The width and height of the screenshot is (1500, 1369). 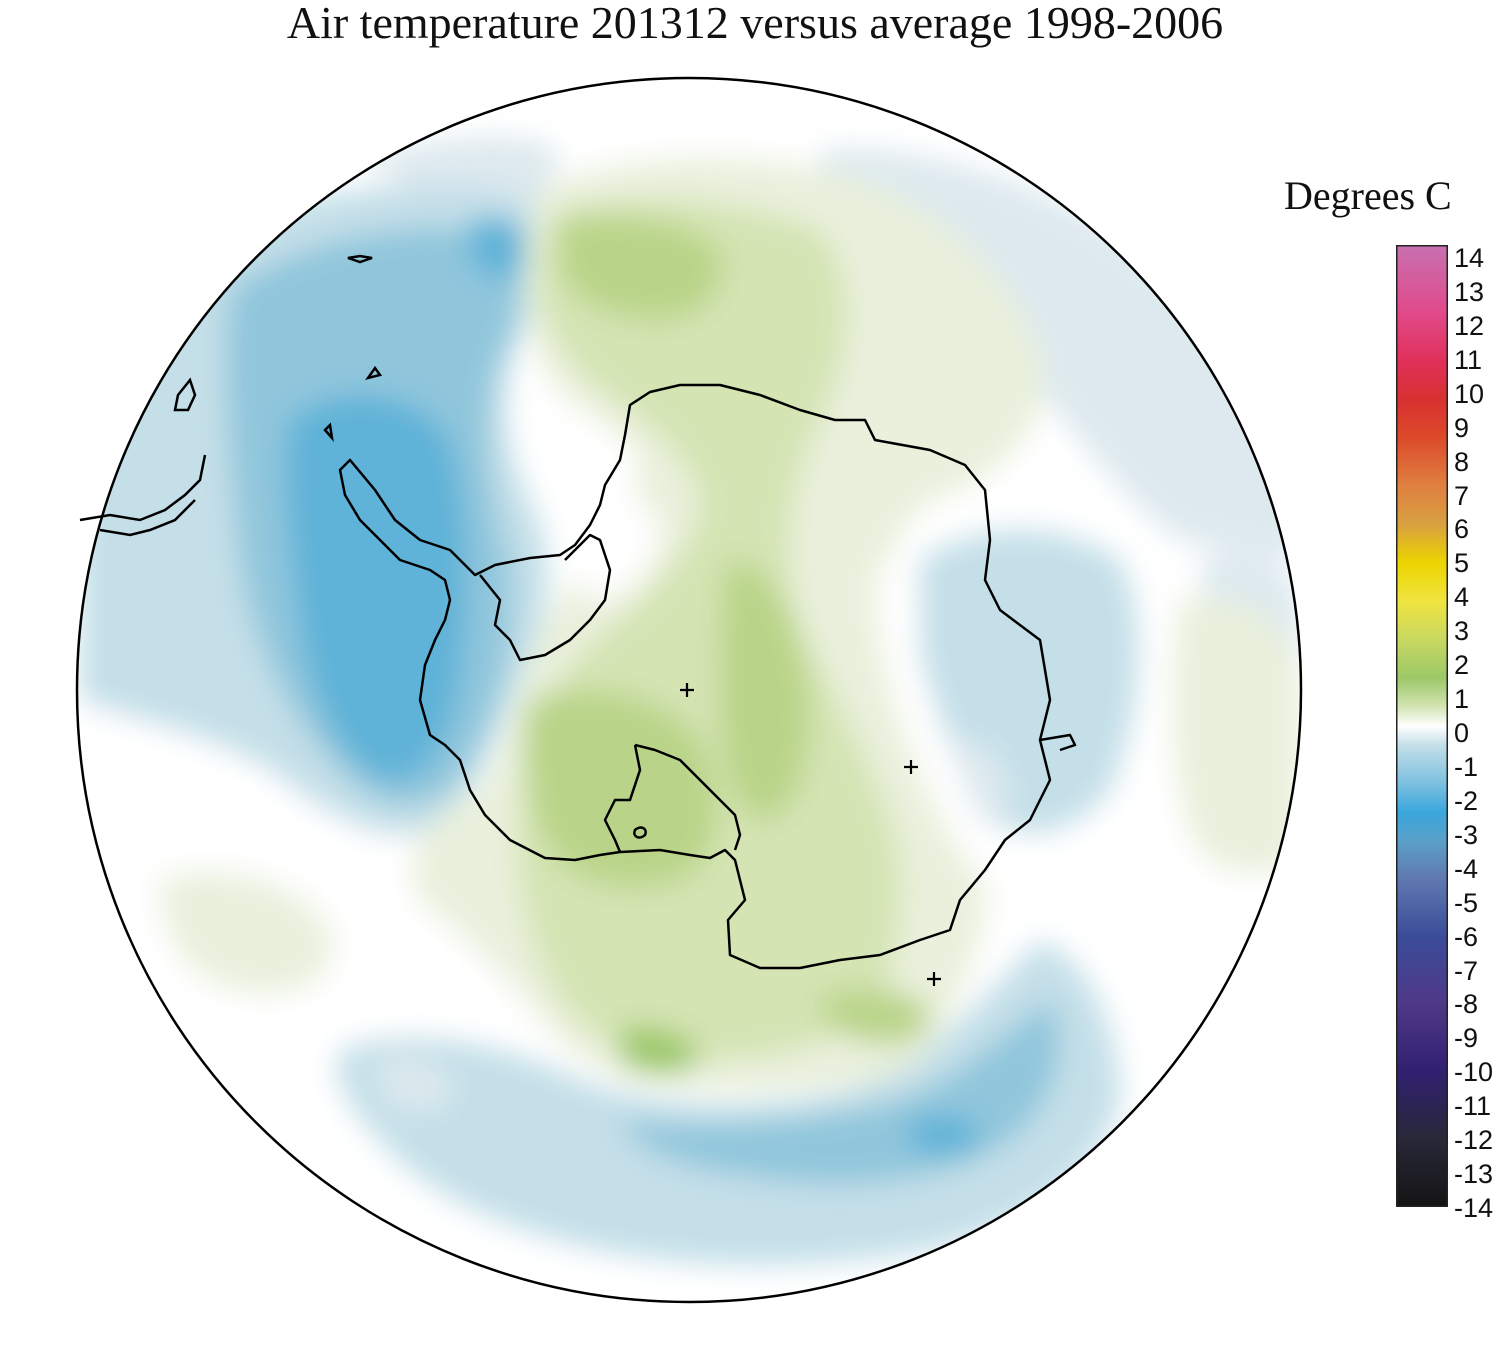 What do you see at coordinates (1422, 726) in the screenshot?
I see `legend-colorbar` at bounding box center [1422, 726].